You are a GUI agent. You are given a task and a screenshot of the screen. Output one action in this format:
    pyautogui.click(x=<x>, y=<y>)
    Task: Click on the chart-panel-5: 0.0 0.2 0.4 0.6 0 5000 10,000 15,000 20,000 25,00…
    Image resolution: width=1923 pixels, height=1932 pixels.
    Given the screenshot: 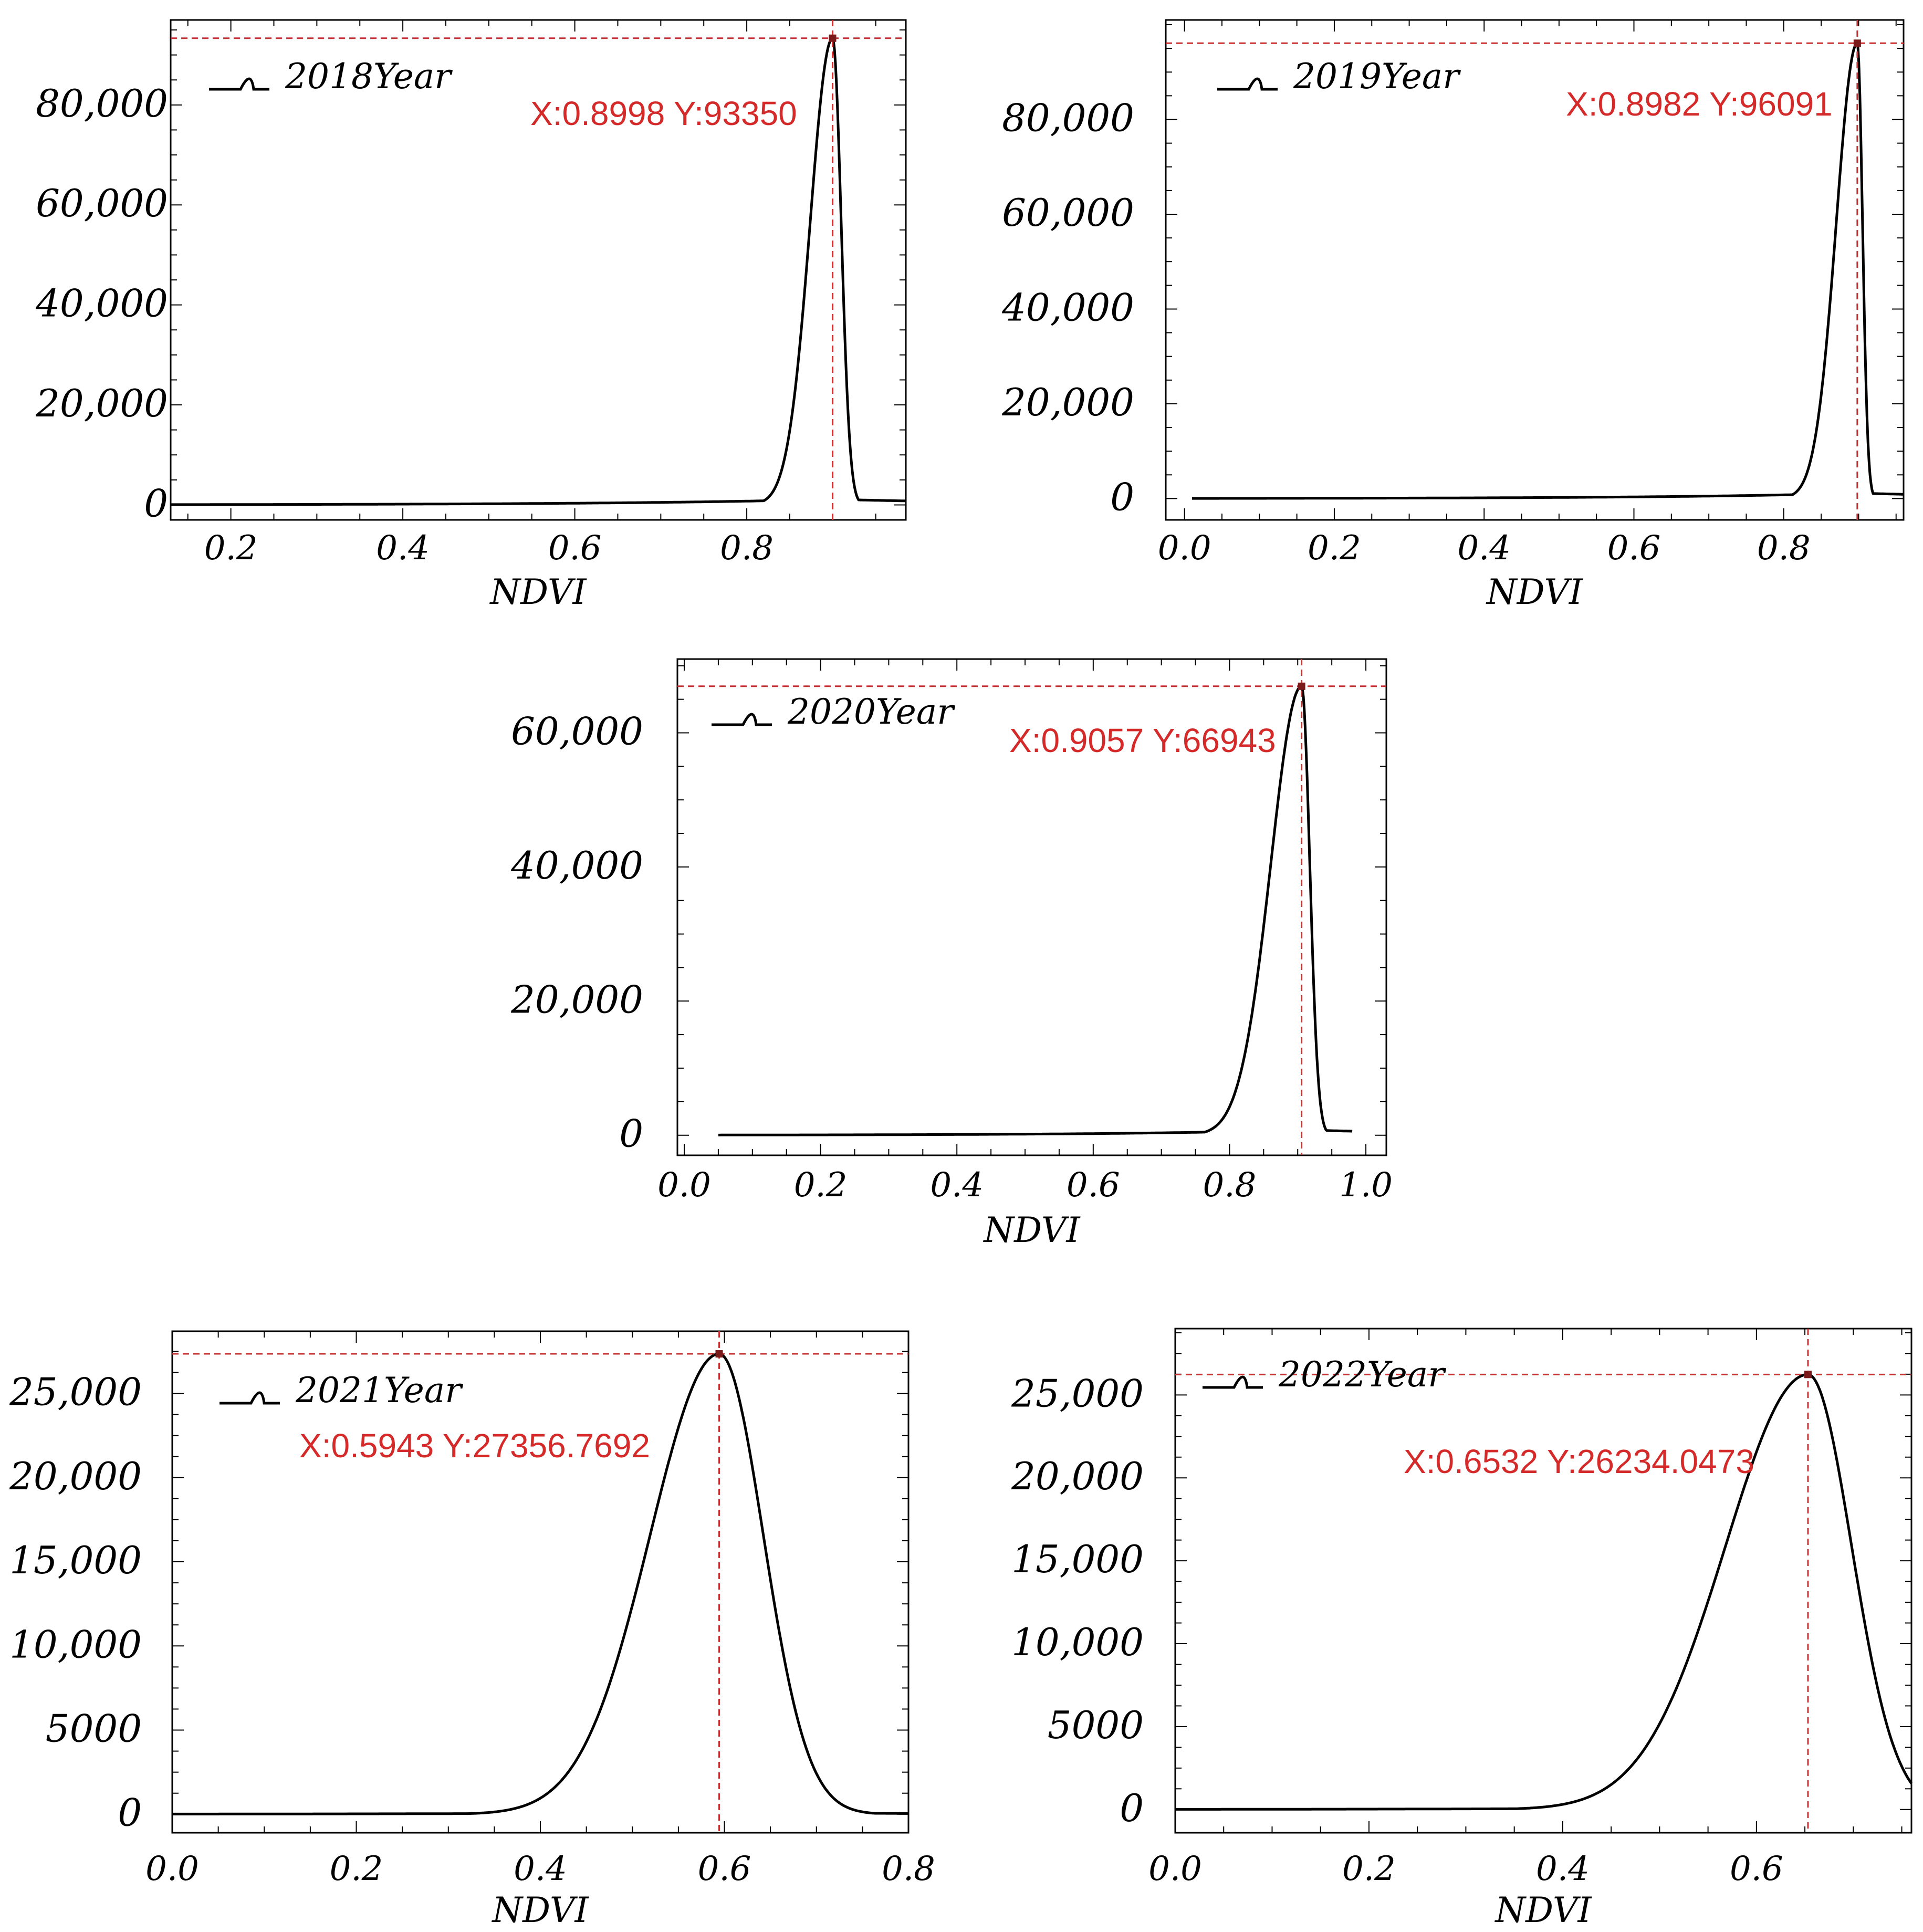 What is the action you would take?
    pyautogui.click(x=1462, y=1629)
    